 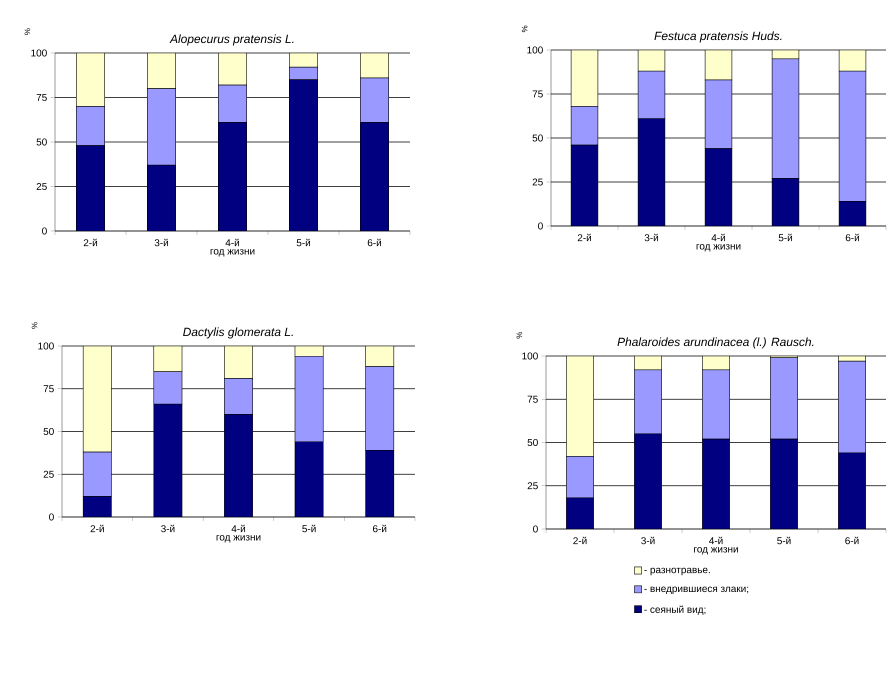 I want to click on legend-label: - внедрившиеся злаки;, so click(x=696, y=590).